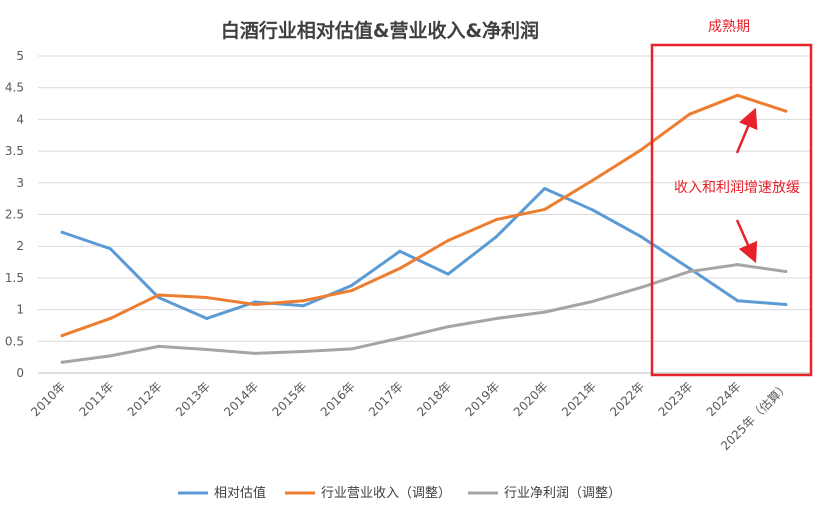 The width and height of the screenshot is (823, 520). I want to click on legend-label: 相对估值, so click(240, 493).